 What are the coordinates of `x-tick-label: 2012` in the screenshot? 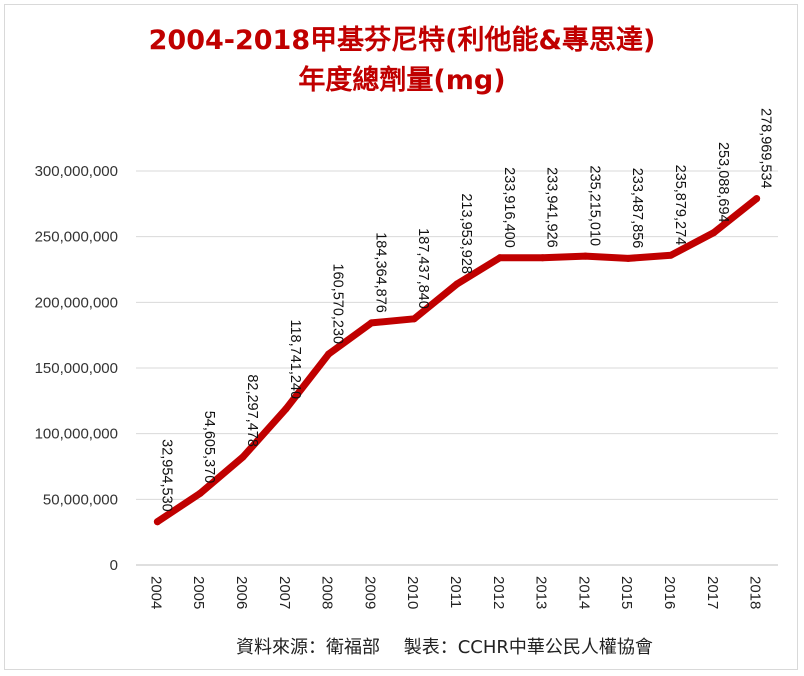 It's located at (498, 592).